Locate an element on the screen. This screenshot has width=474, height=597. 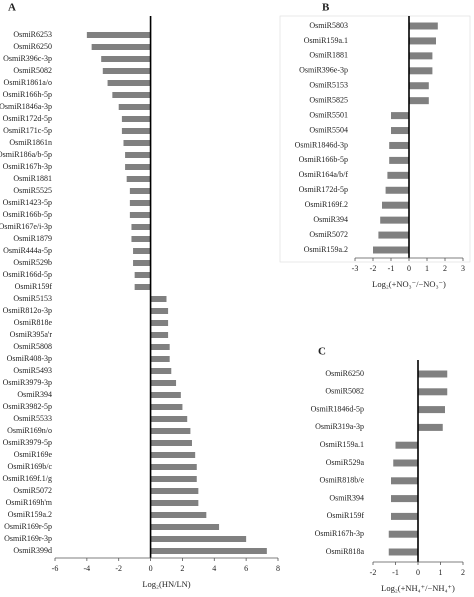
category-label: OsmiR399d is located at coordinates (32, 550).